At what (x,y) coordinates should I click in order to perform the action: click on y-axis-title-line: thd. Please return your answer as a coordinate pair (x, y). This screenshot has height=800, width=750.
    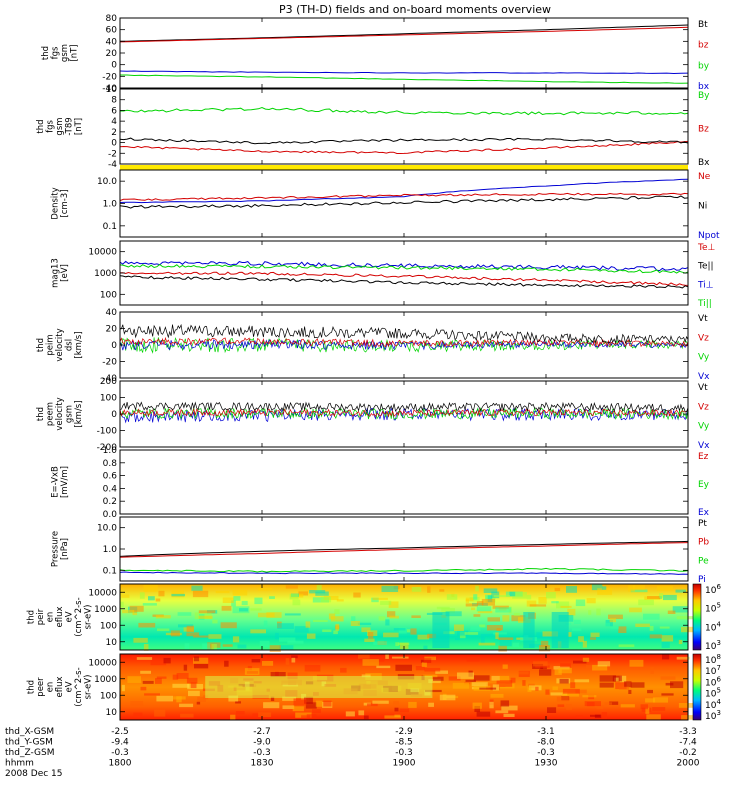
    Looking at the image, I should click on (41, 126).